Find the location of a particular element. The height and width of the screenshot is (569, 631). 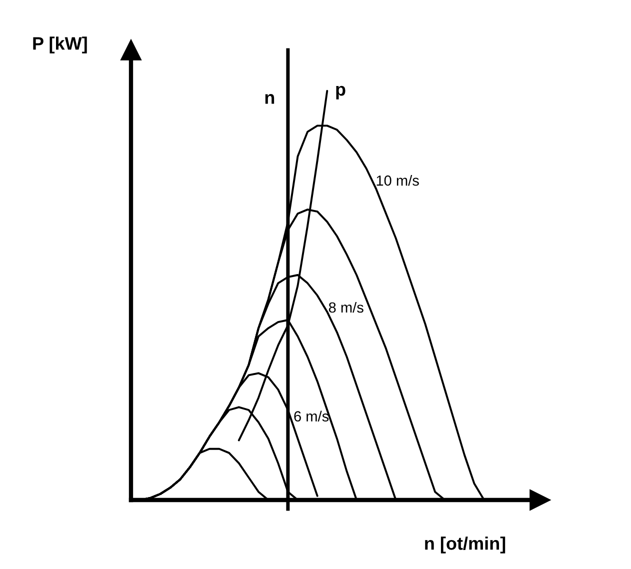

annotation: n is located at coordinates (269, 99).